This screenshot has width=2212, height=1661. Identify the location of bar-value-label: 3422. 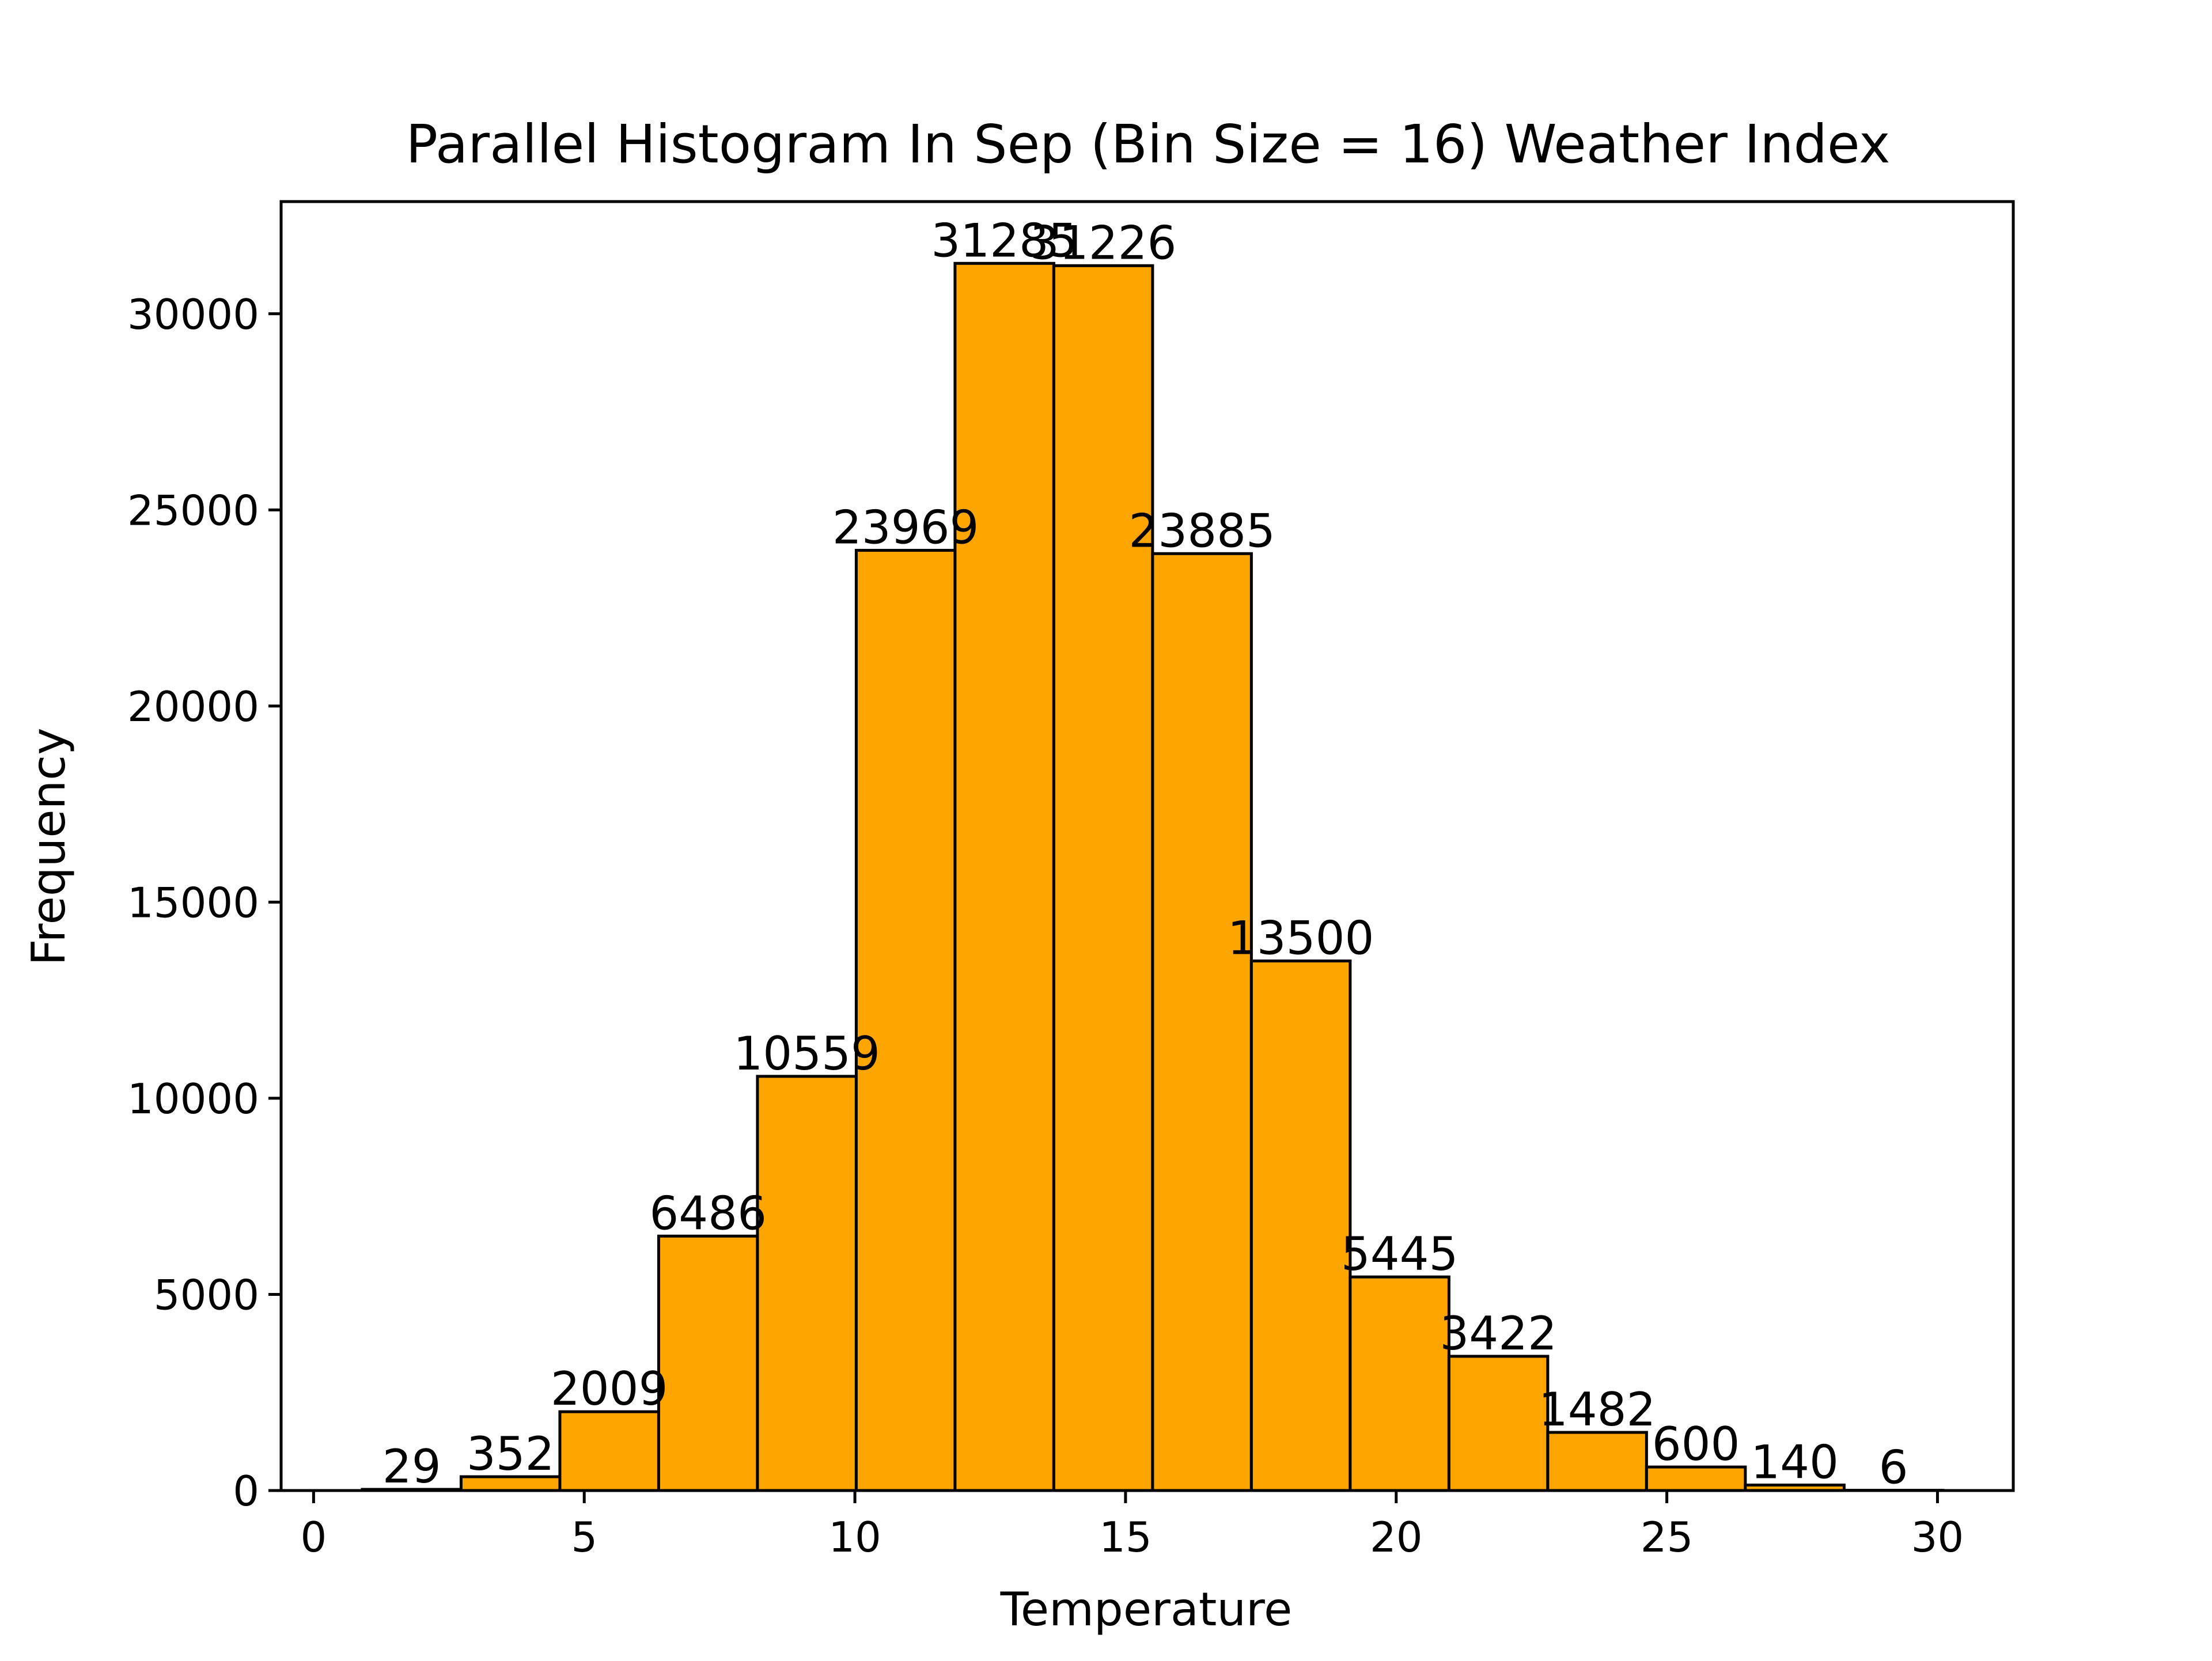
(1498, 1333).